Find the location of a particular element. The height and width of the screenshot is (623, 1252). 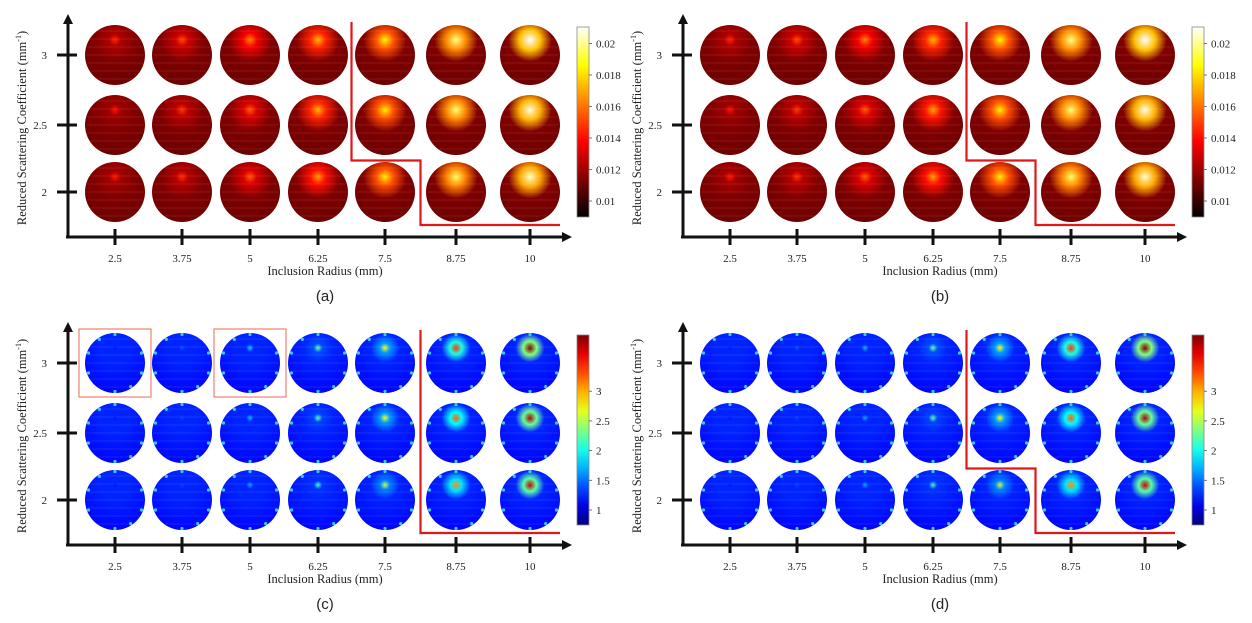

y-axis-title-main: Reduced Scattering Coefficient (mm is located at coordinates (637, 441).